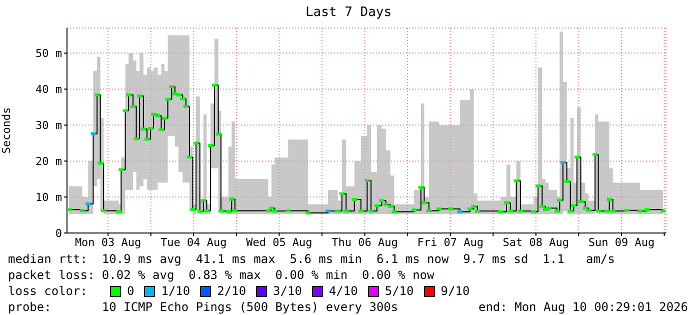  What do you see at coordinates (583, 307) in the screenshot?
I see `text: end: Mon Aug 10 00:29:01 2026` at bounding box center [583, 307].